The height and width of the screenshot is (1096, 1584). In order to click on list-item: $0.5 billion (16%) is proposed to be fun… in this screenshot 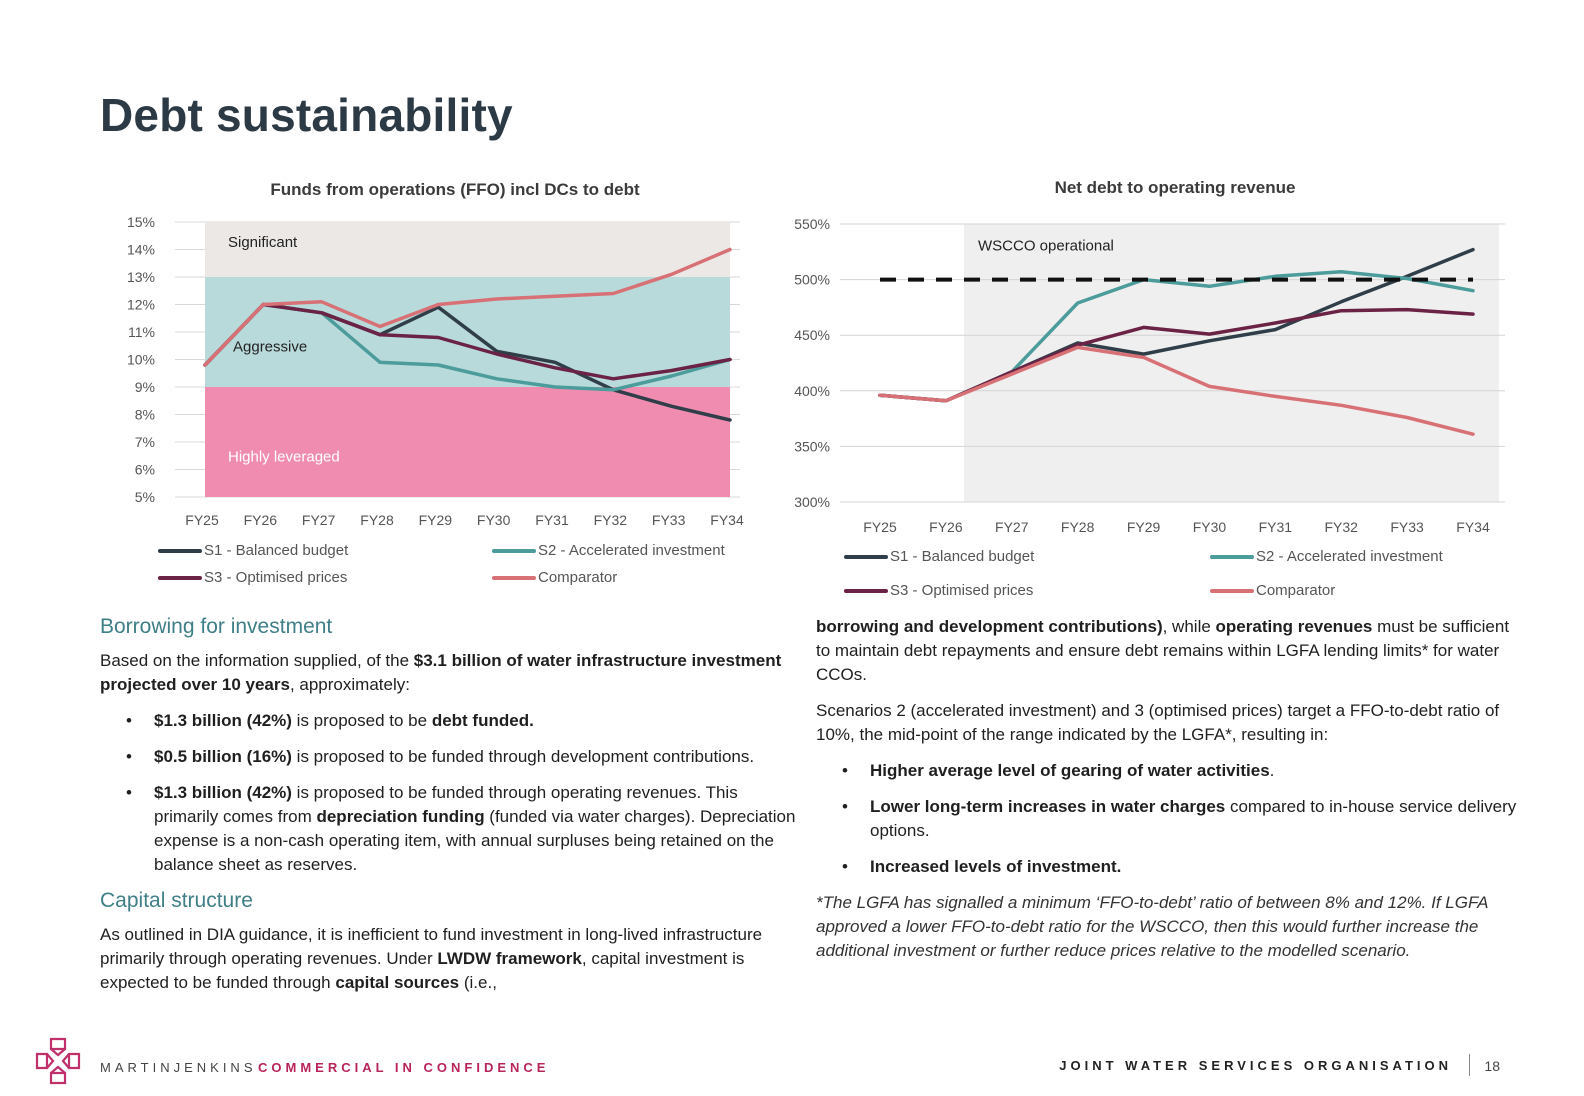, I will do `click(465, 757)`.